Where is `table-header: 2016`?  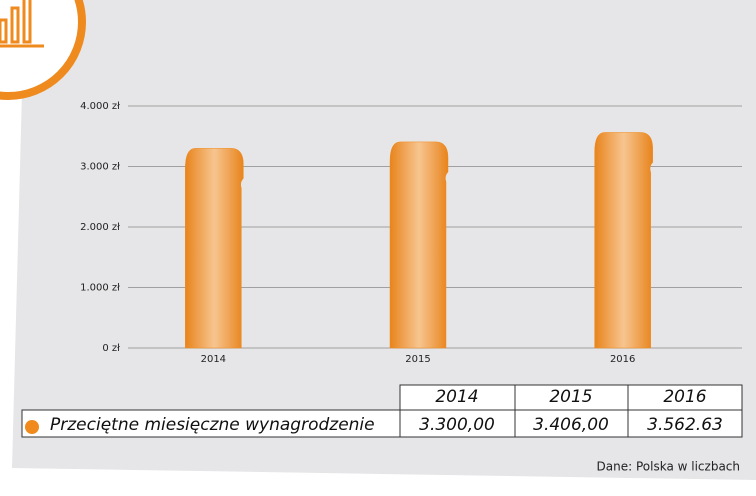 table-header: 2016 is located at coordinates (684, 397).